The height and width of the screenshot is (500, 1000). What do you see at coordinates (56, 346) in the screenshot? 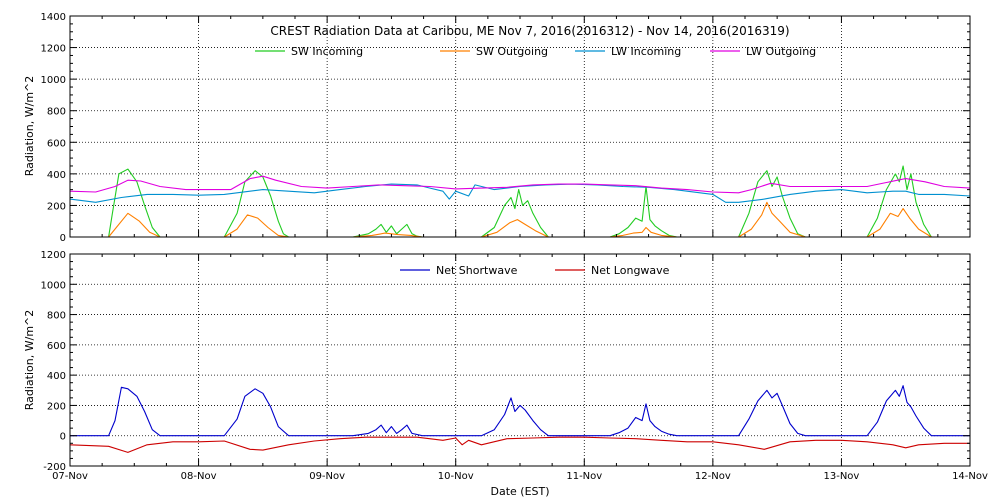
I see `bottom-y-tick-label: 600` at bounding box center [56, 346].